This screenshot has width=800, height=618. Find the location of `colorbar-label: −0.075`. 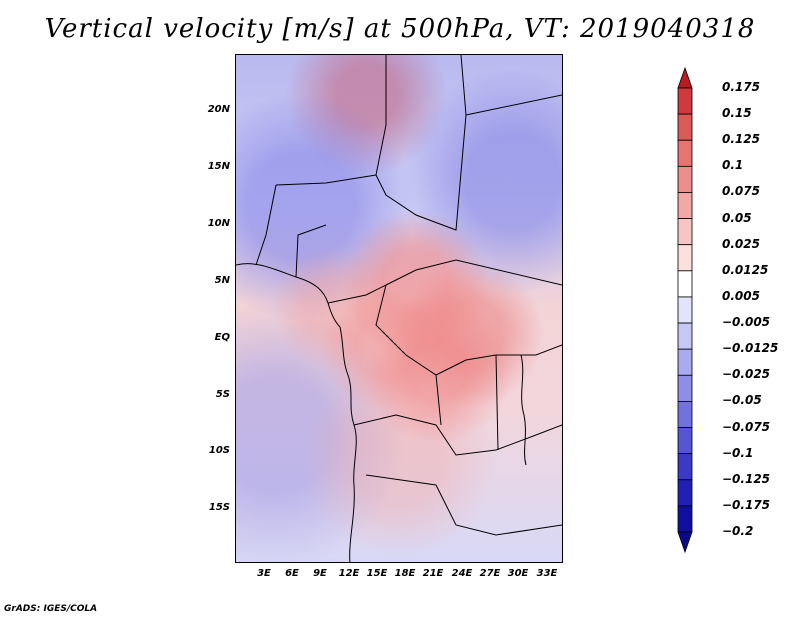

colorbar-label: −0.075 is located at coordinates (746, 426).